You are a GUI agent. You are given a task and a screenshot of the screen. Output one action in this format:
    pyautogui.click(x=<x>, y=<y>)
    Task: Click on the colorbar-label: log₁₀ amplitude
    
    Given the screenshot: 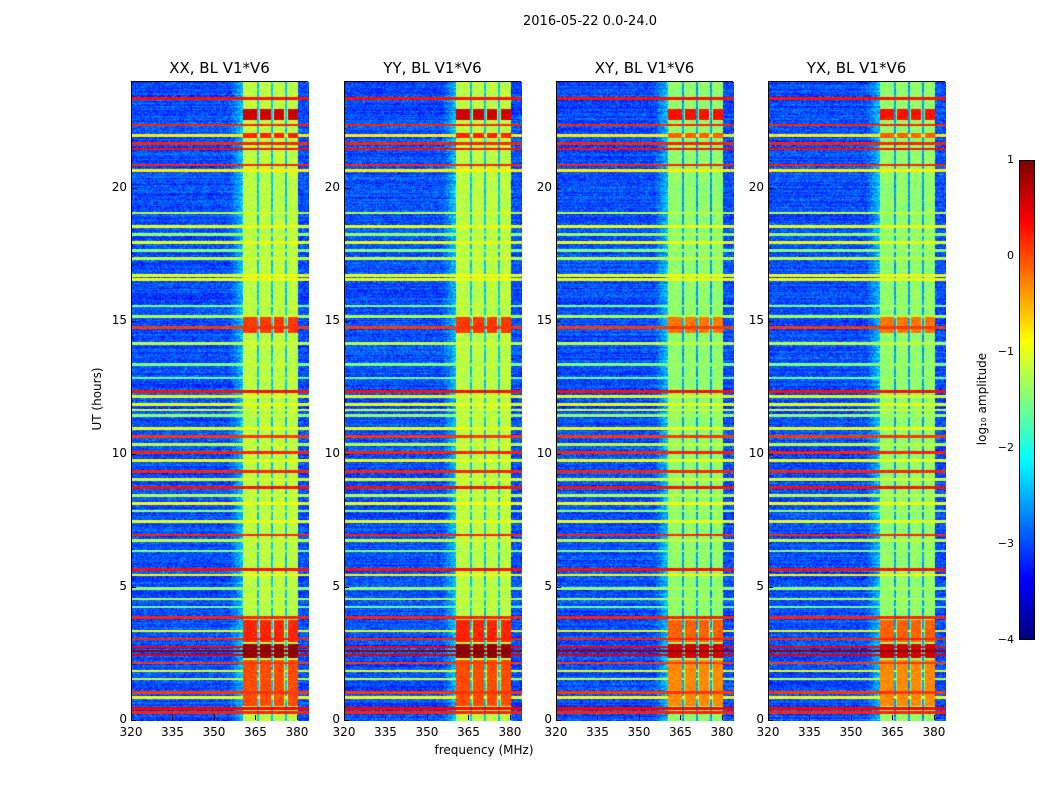 What is the action you would take?
    pyautogui.click(x=982, y=399)
    